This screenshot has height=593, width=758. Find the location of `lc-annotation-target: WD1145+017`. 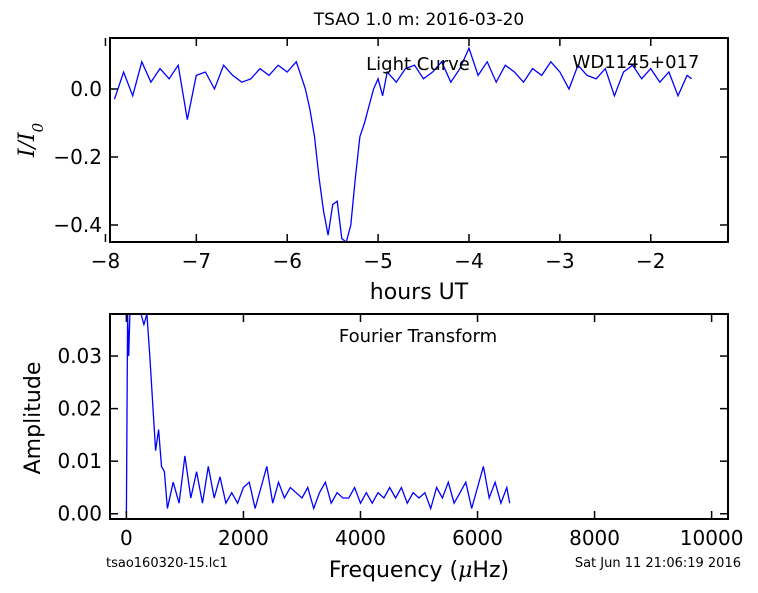

lc-annotation-target: WD1145+017 is located at coordinates (636, 62).